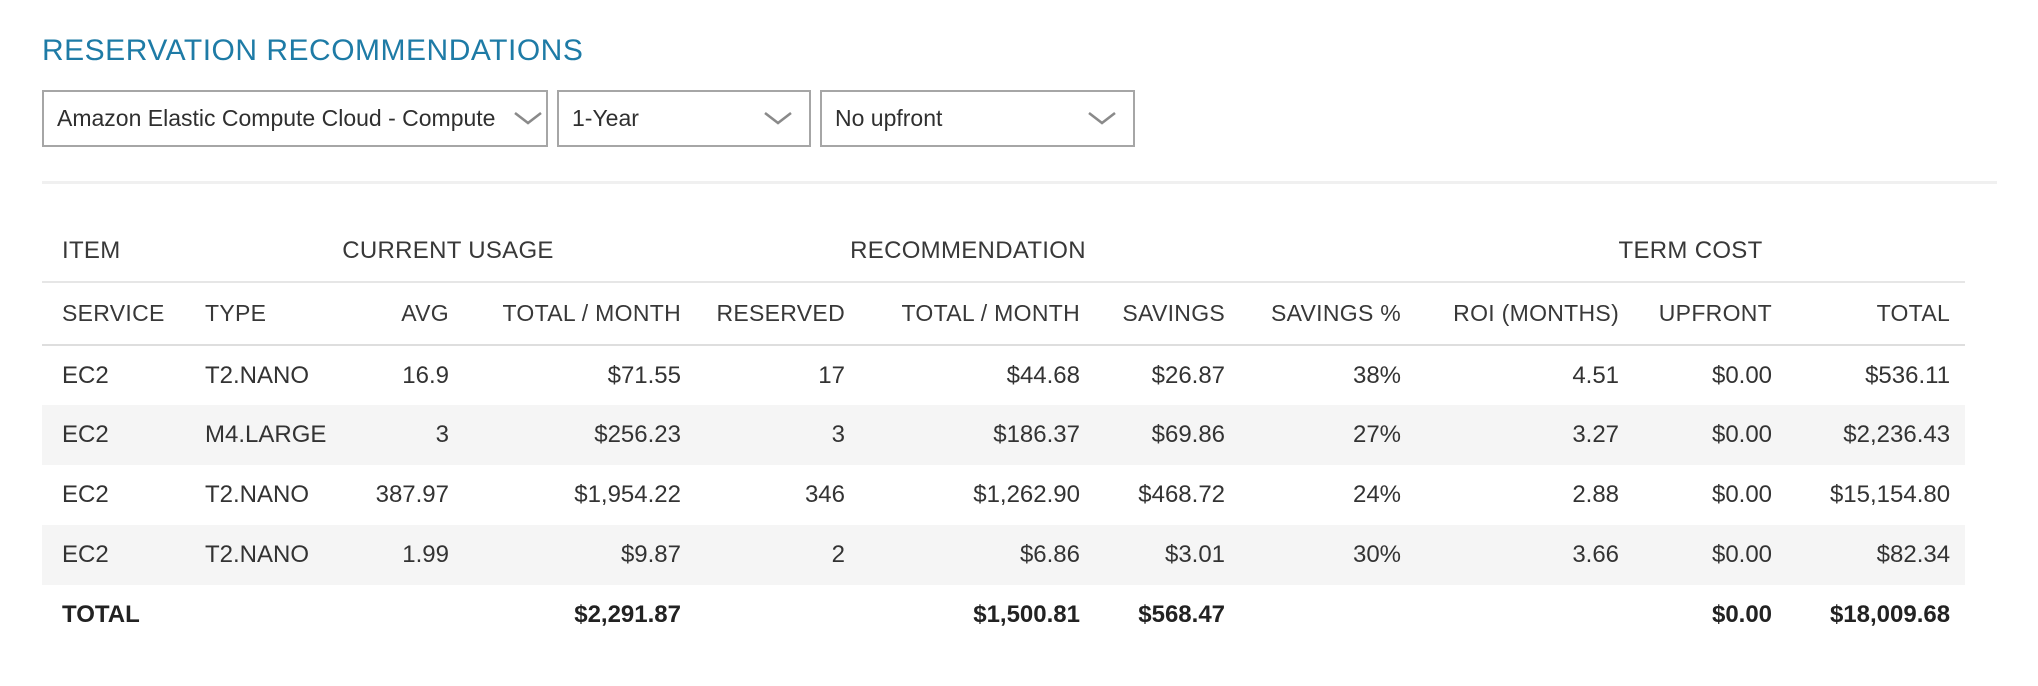 This screenshot has height=686, width=2038. Describe the element at coordinates (1377, 494) in the screenshot. I see `cell-savings-pct: 24%` at that location.